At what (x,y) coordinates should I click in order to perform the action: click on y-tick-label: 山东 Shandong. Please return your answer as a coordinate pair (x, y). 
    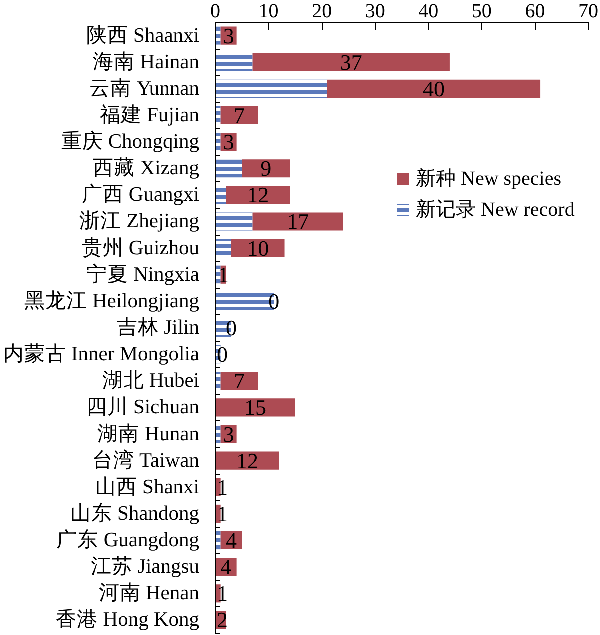
    Looking at the image, I should click on (135, 513).